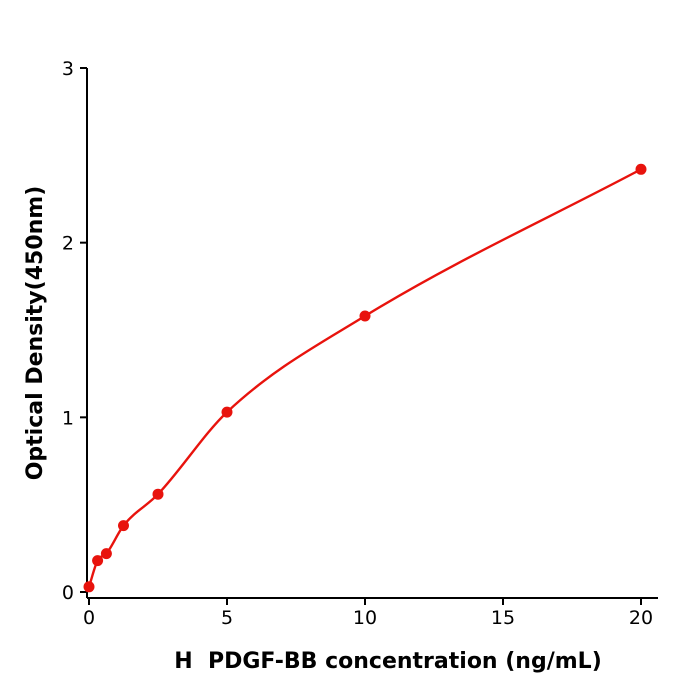 This screenshot has height=700, width=700. Describe the element at coordinates (68, 69) in the screenshot. I see `y-tick-label: 3` at that location.